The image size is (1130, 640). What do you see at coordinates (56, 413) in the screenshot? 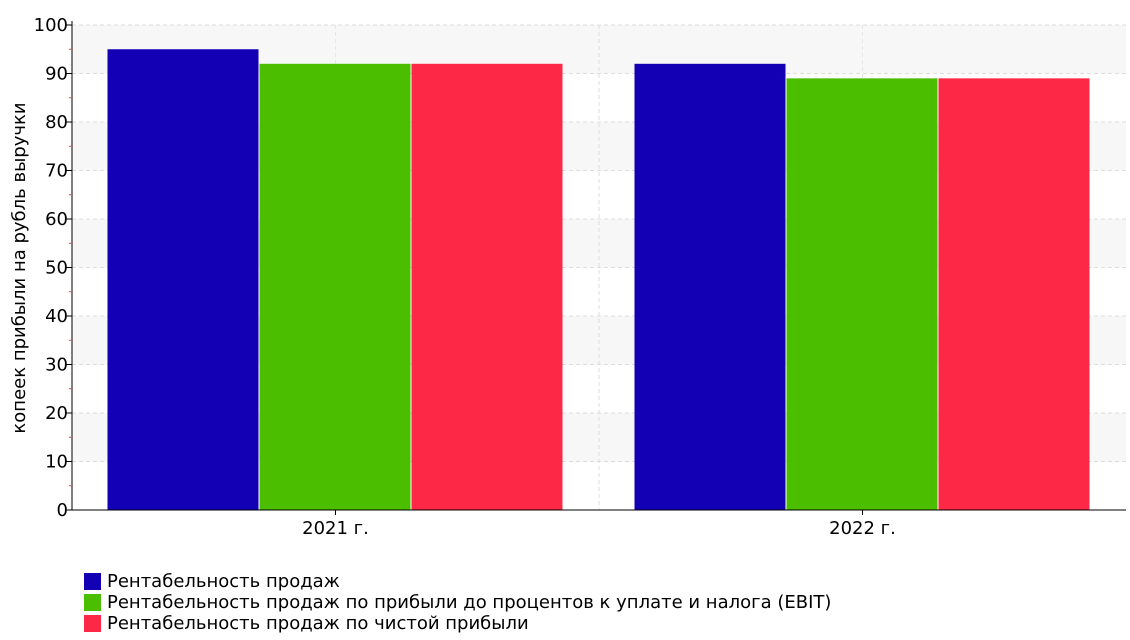
I see `y-tick-label: 20` at bounding box center [56, 413].